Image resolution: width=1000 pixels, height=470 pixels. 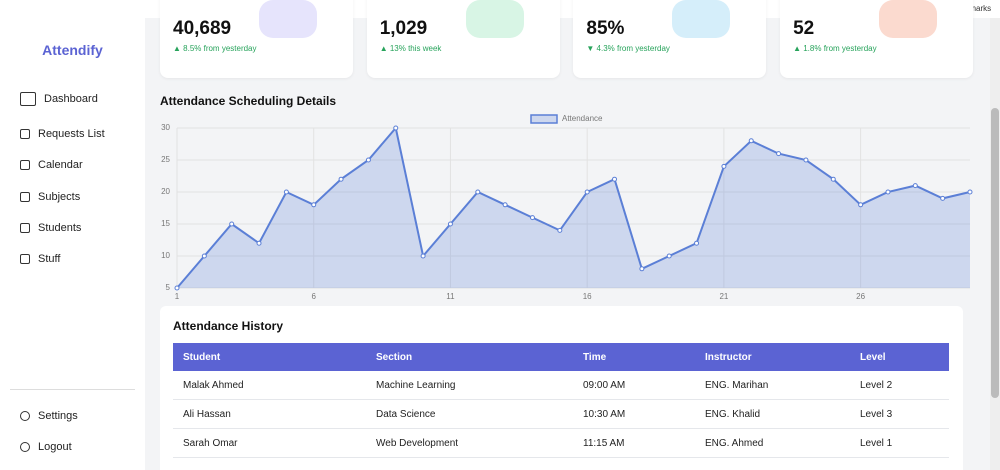 I want to click on table-title: Attendance History, so click(x=228, y=326).